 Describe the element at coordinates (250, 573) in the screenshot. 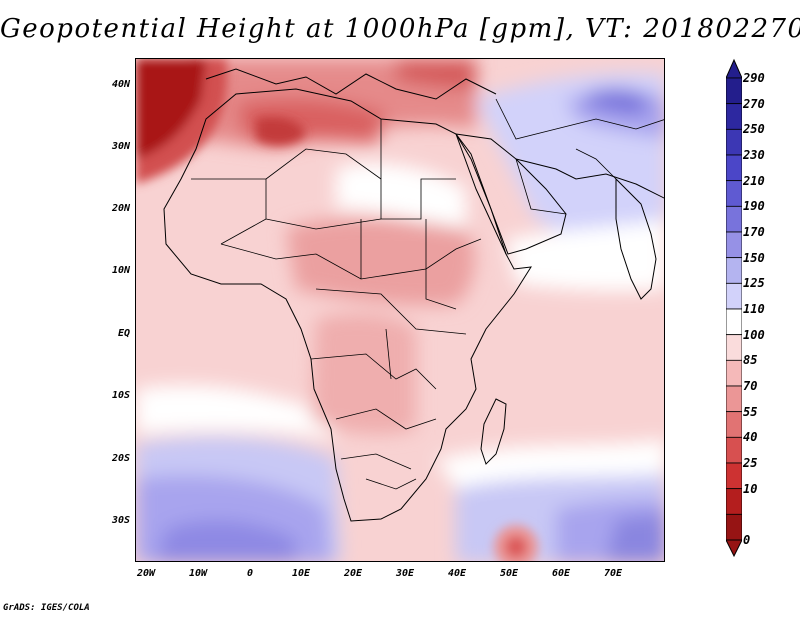

I see `lon-label-0: 0` at that location.